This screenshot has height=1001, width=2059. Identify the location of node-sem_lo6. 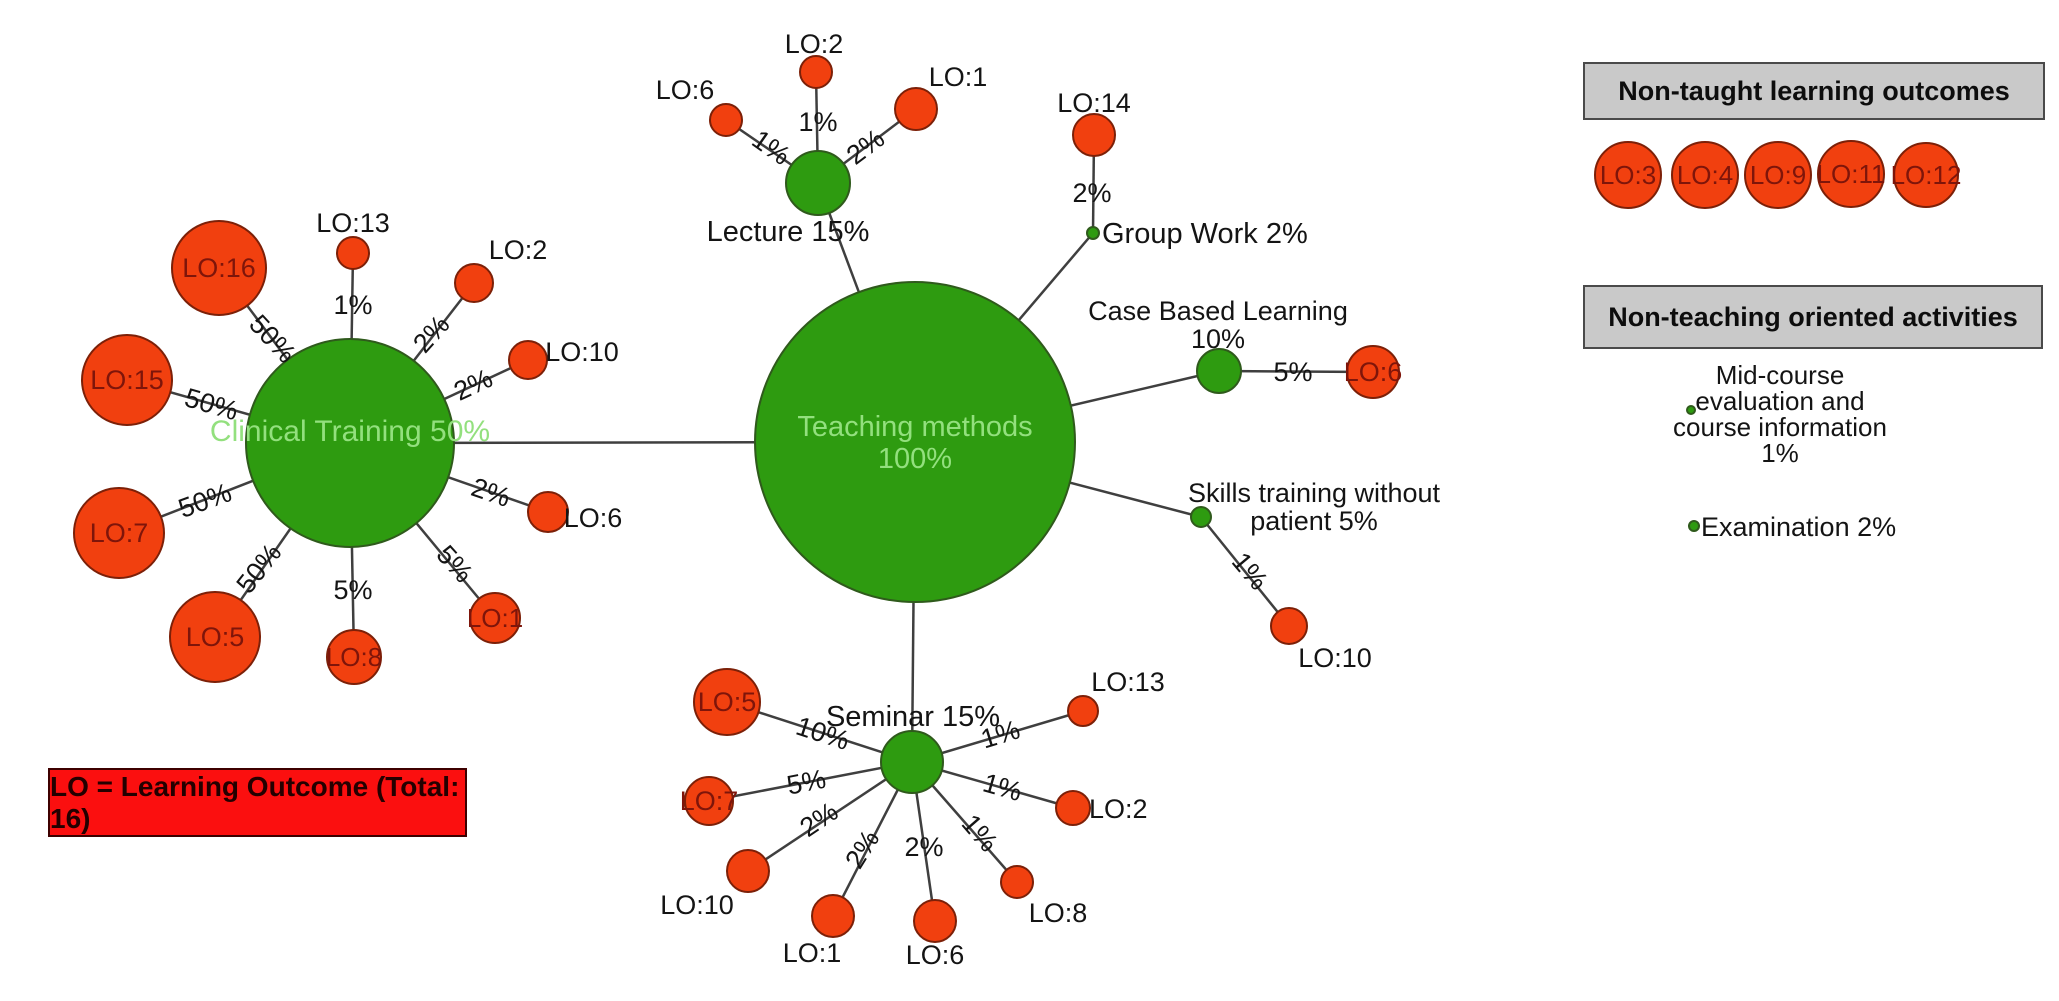
(935, 921).